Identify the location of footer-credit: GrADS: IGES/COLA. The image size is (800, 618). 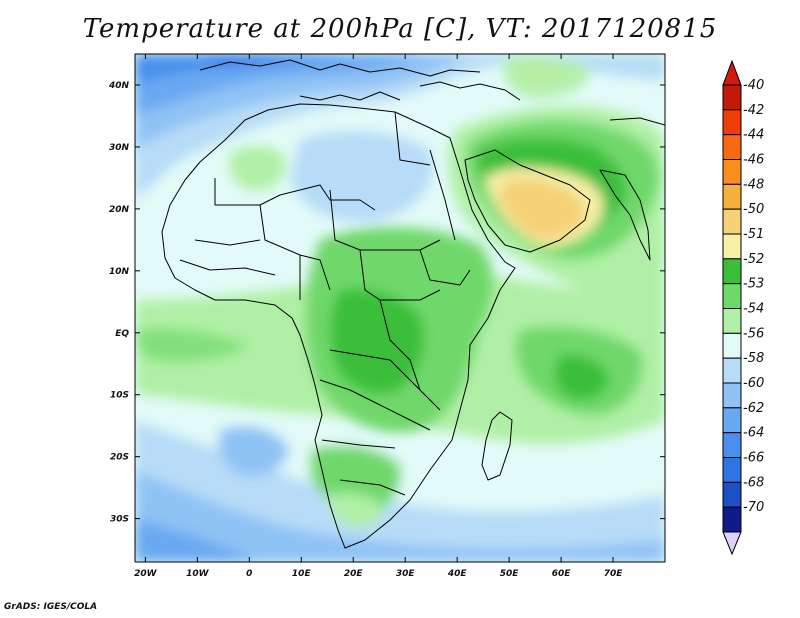
(51, 607).